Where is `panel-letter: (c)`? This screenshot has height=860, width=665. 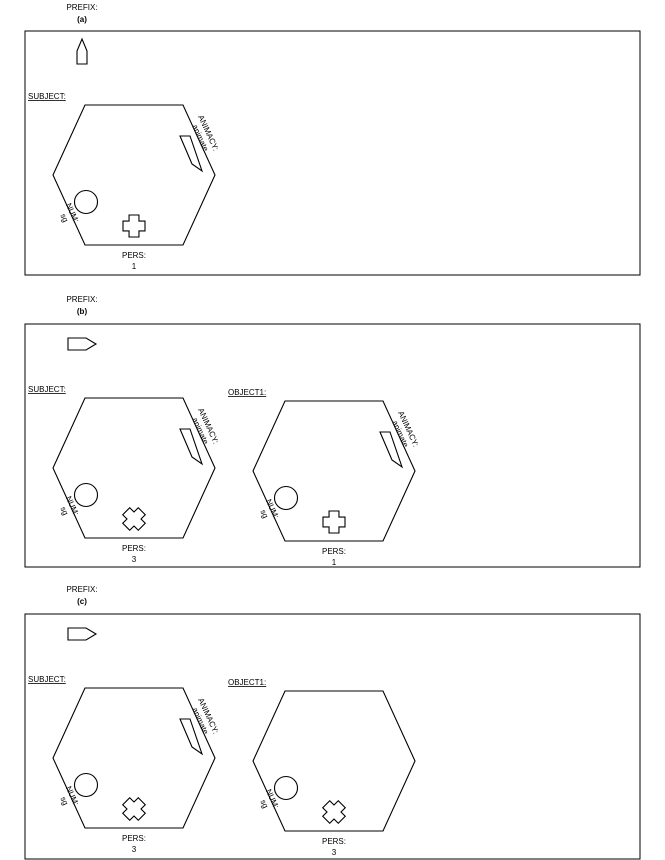 panel-letter: (c) is located at coordinates (82, 601).